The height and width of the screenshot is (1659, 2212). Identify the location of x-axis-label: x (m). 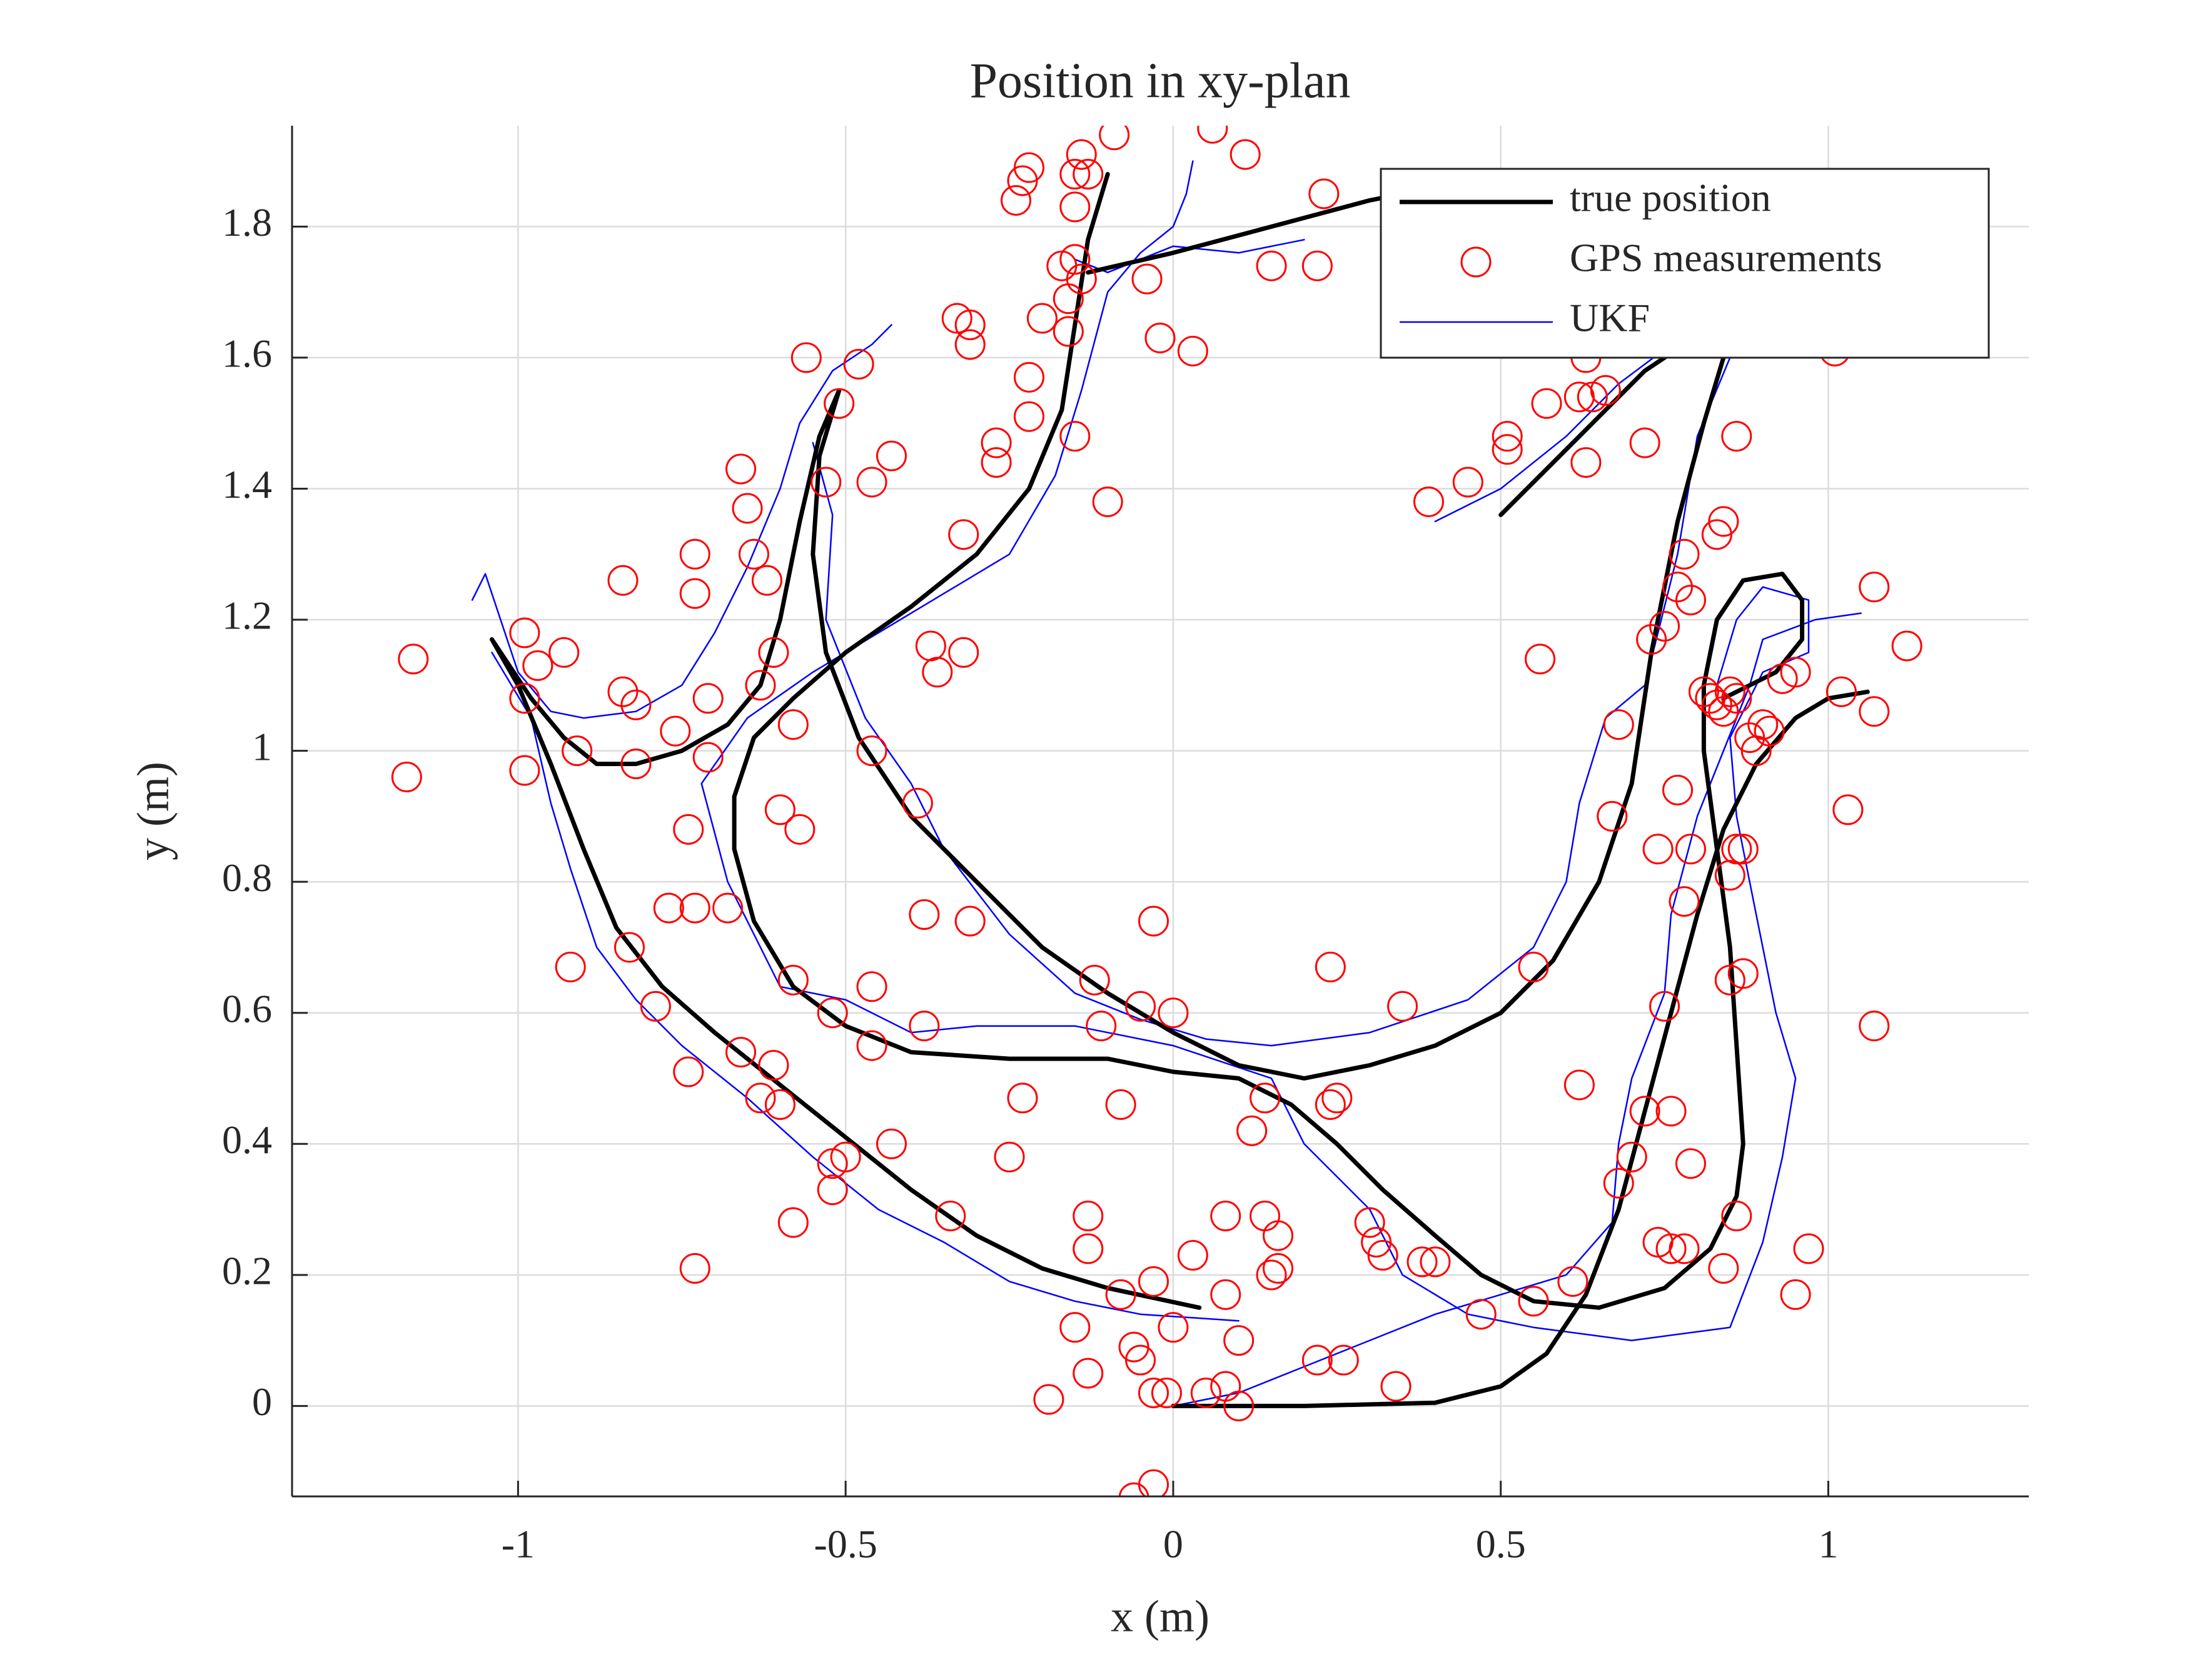
(1160, 1616).